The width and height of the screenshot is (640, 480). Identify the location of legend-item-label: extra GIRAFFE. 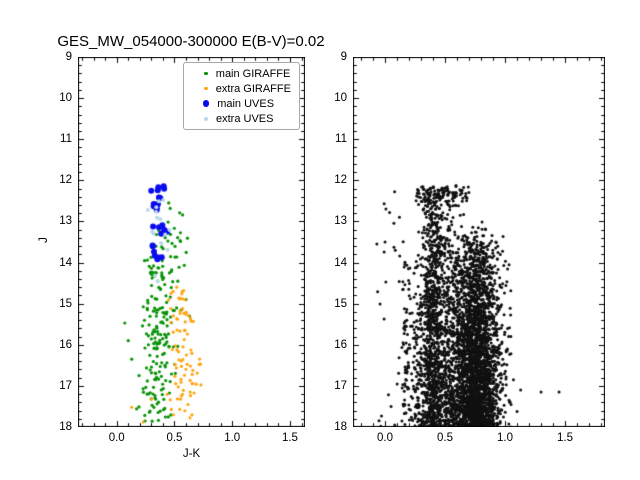
(253, 88).